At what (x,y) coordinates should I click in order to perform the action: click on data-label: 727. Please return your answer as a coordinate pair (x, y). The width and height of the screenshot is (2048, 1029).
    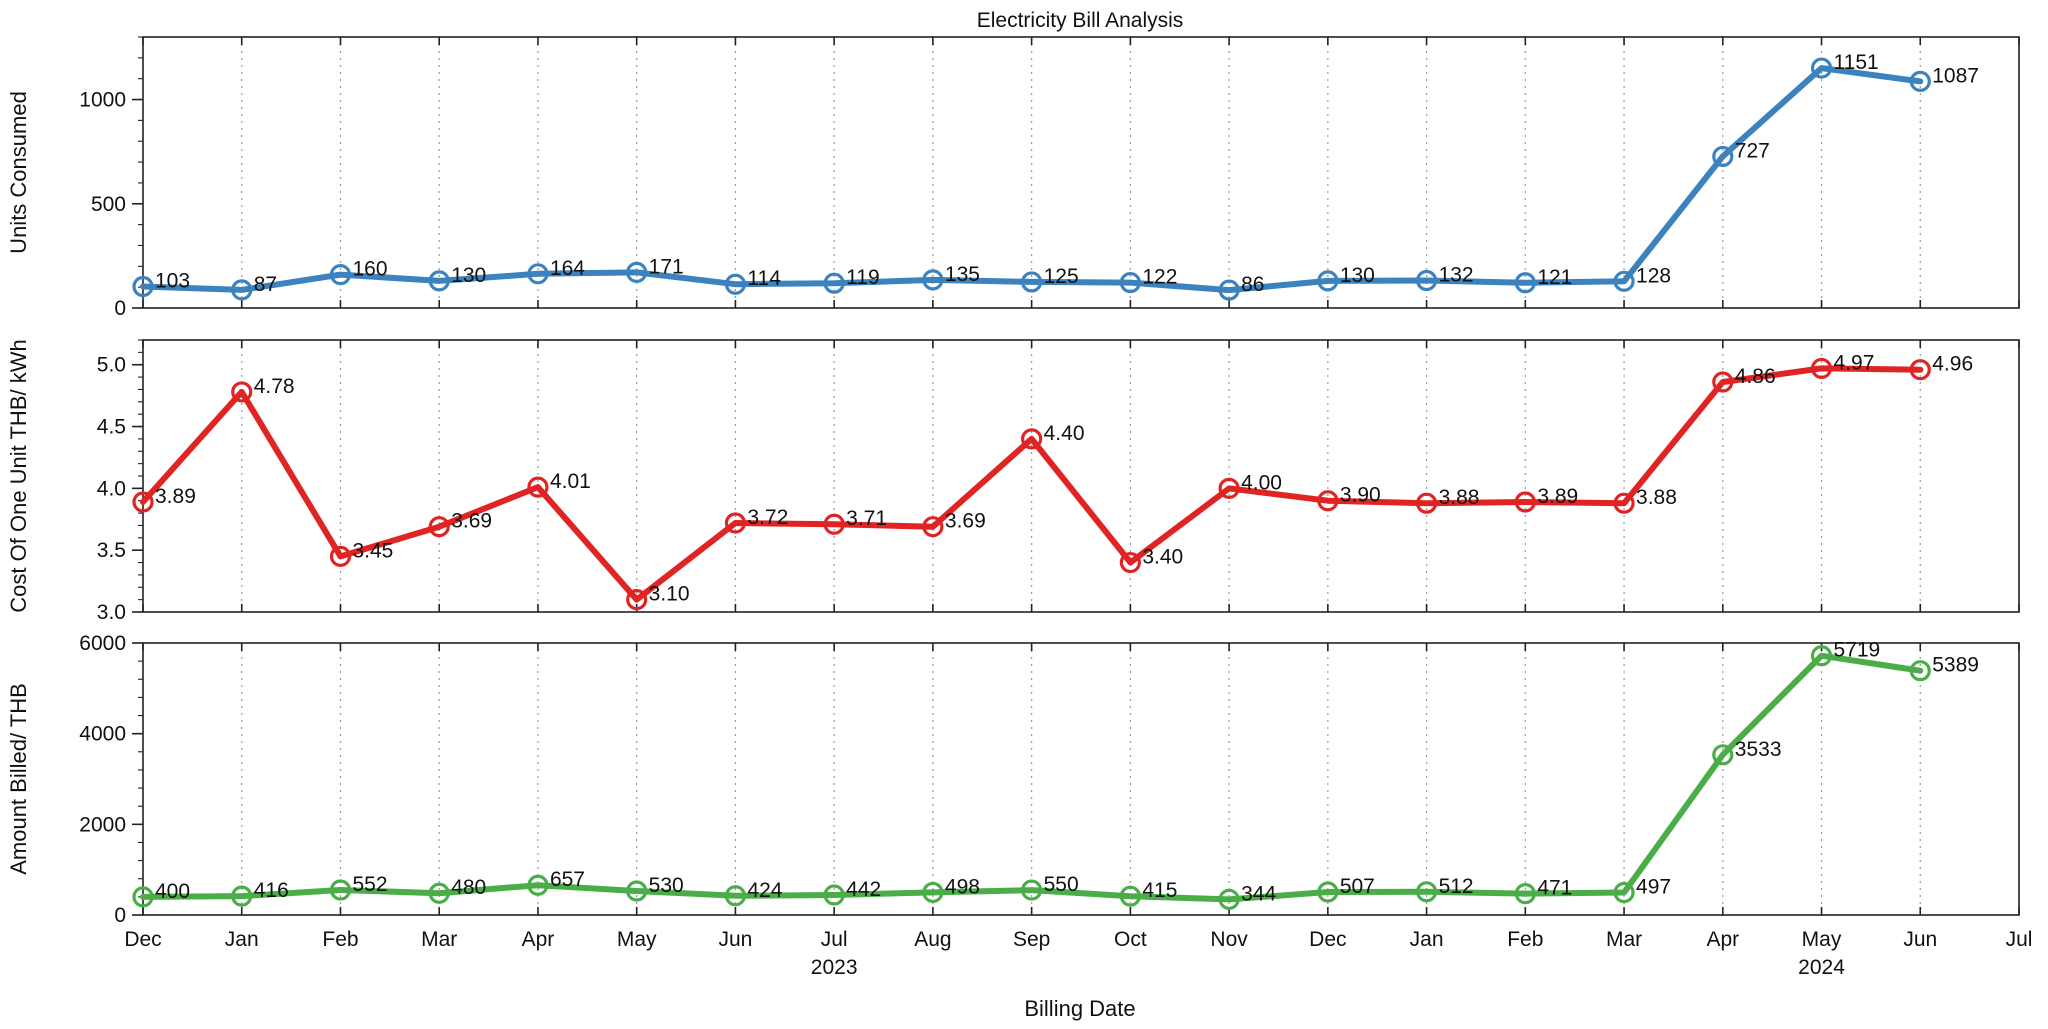
    Looking at the image, I should click on (1752, 150).